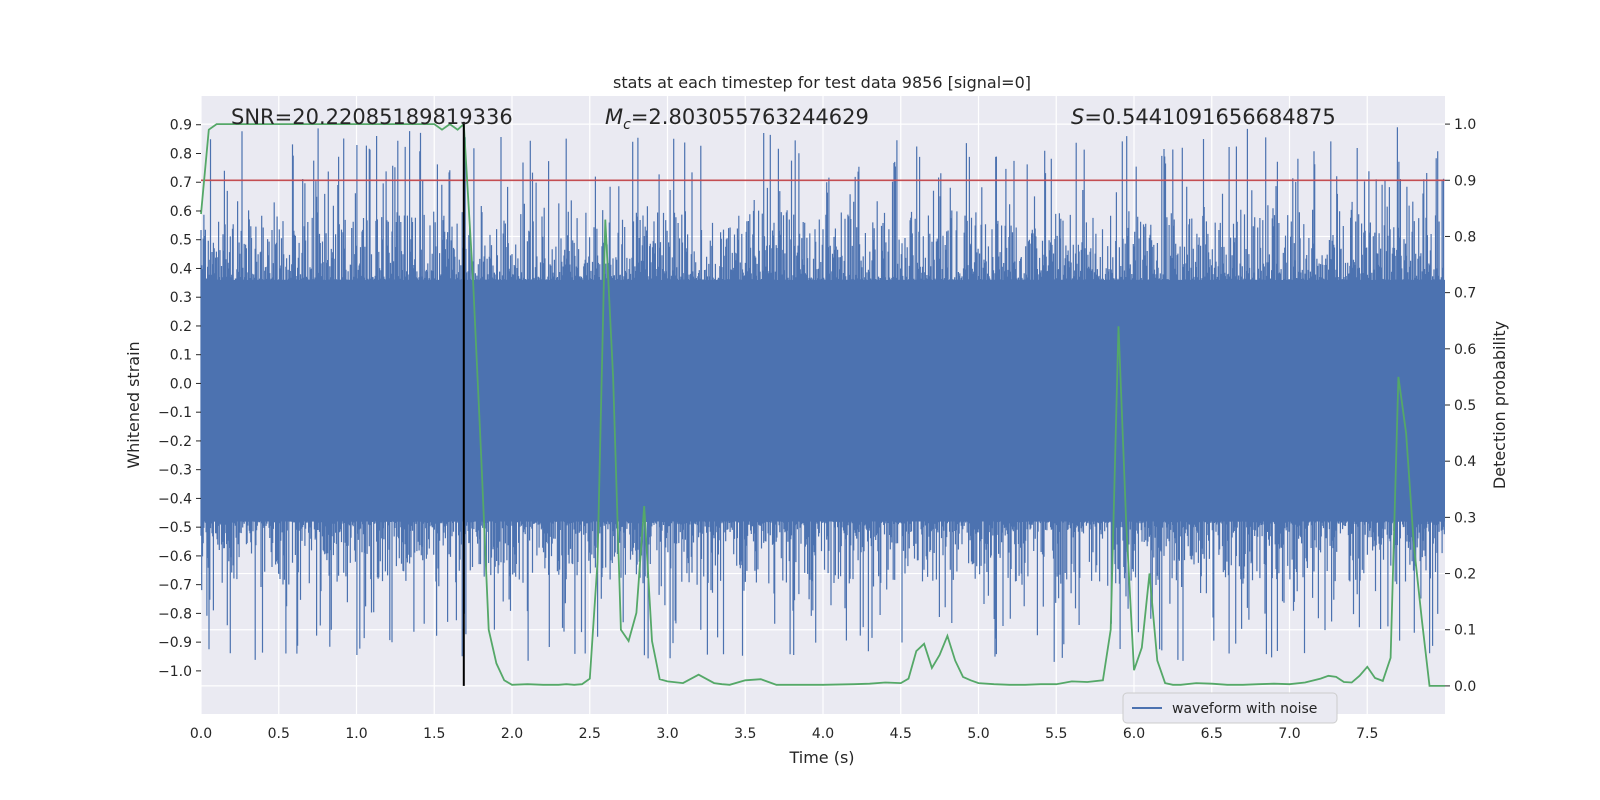 The width and height of the screenshot is (1600, 800). Describe the element at coordinates (133, 404) in the screenshot. I see `y-axis-label: Whitened strain` at that location.